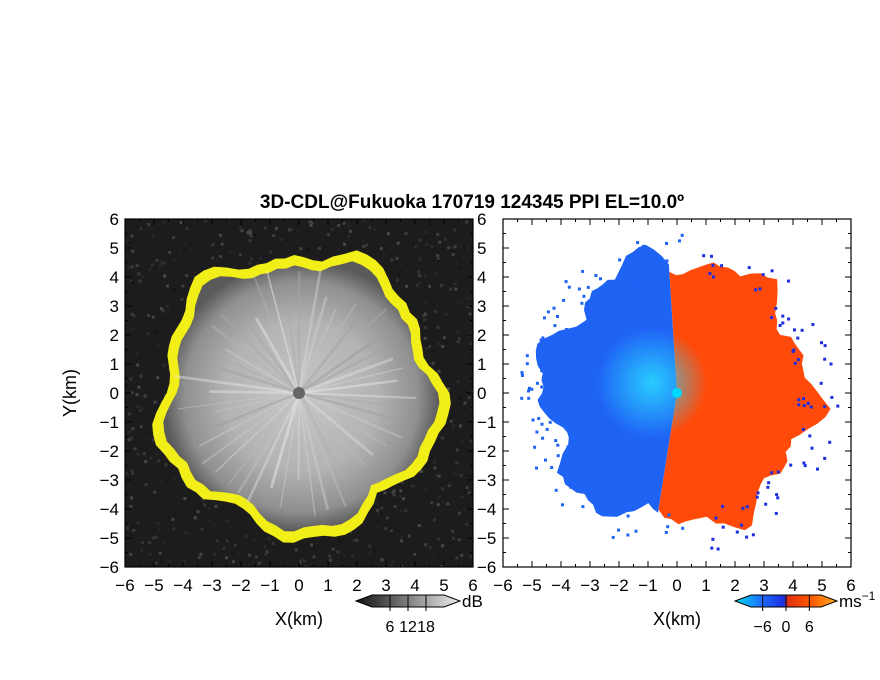  Describe the element at coordinates (618, 585) in the screenshot. I see `x-tick-label: −2` at that location.